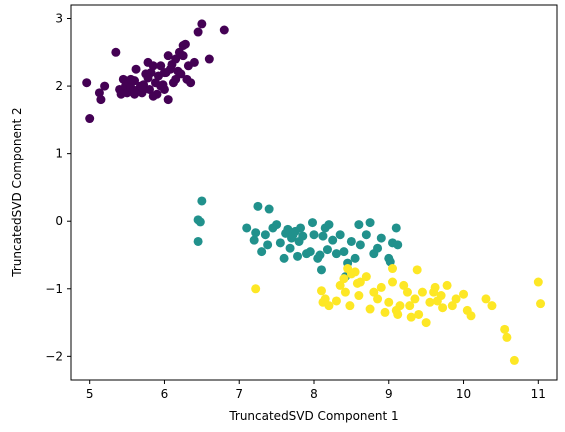 This screenshot has width=565, height=432. What do you see at coordinates (538, 394) in the screenshot?
I see `x-tick-label: 11` at bounding box center [538, 394].